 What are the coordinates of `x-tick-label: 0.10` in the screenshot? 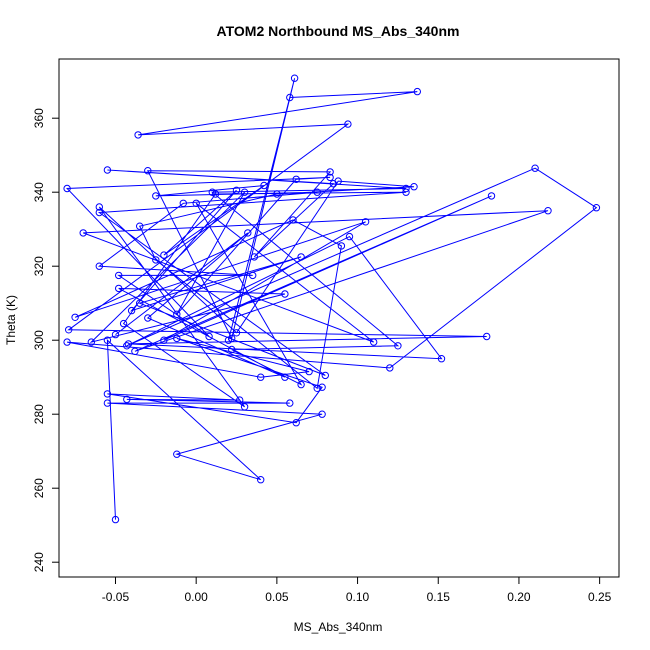 It's located at (358, 597).